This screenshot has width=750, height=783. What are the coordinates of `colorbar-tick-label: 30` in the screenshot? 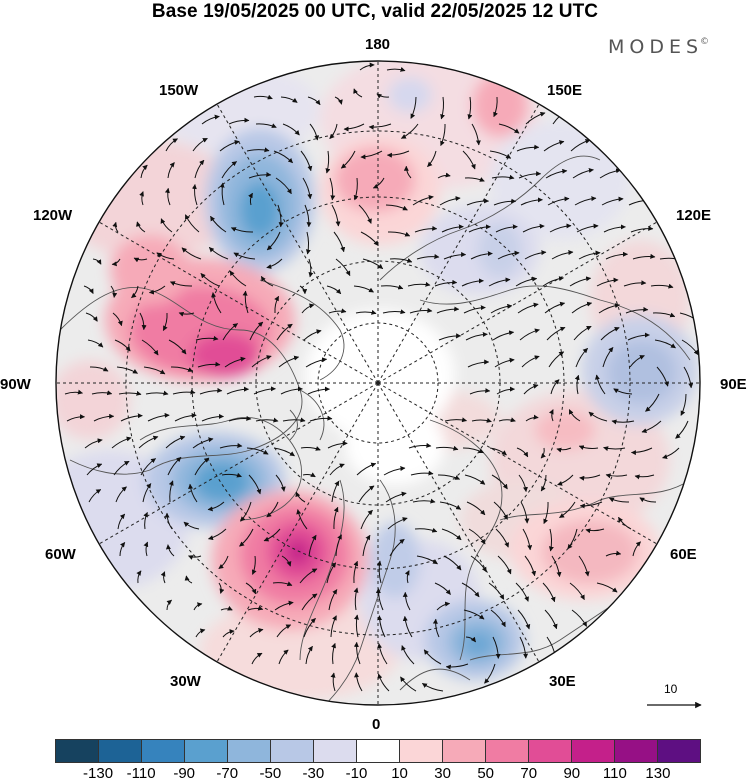 It's located at (442, 773).